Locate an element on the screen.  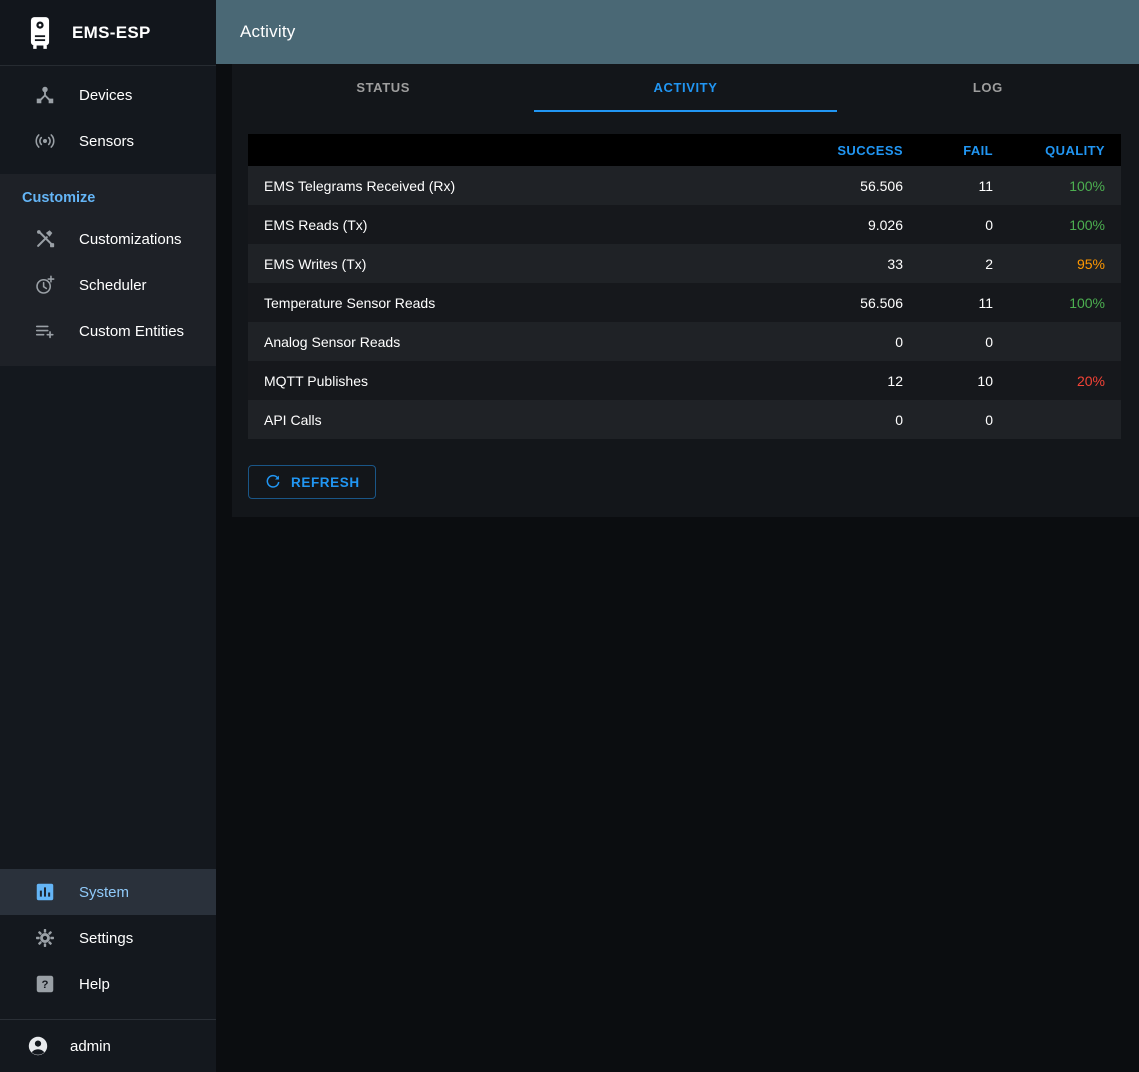
metric-name: Temperature Sensor Reads is located at coordinates (350, 302).